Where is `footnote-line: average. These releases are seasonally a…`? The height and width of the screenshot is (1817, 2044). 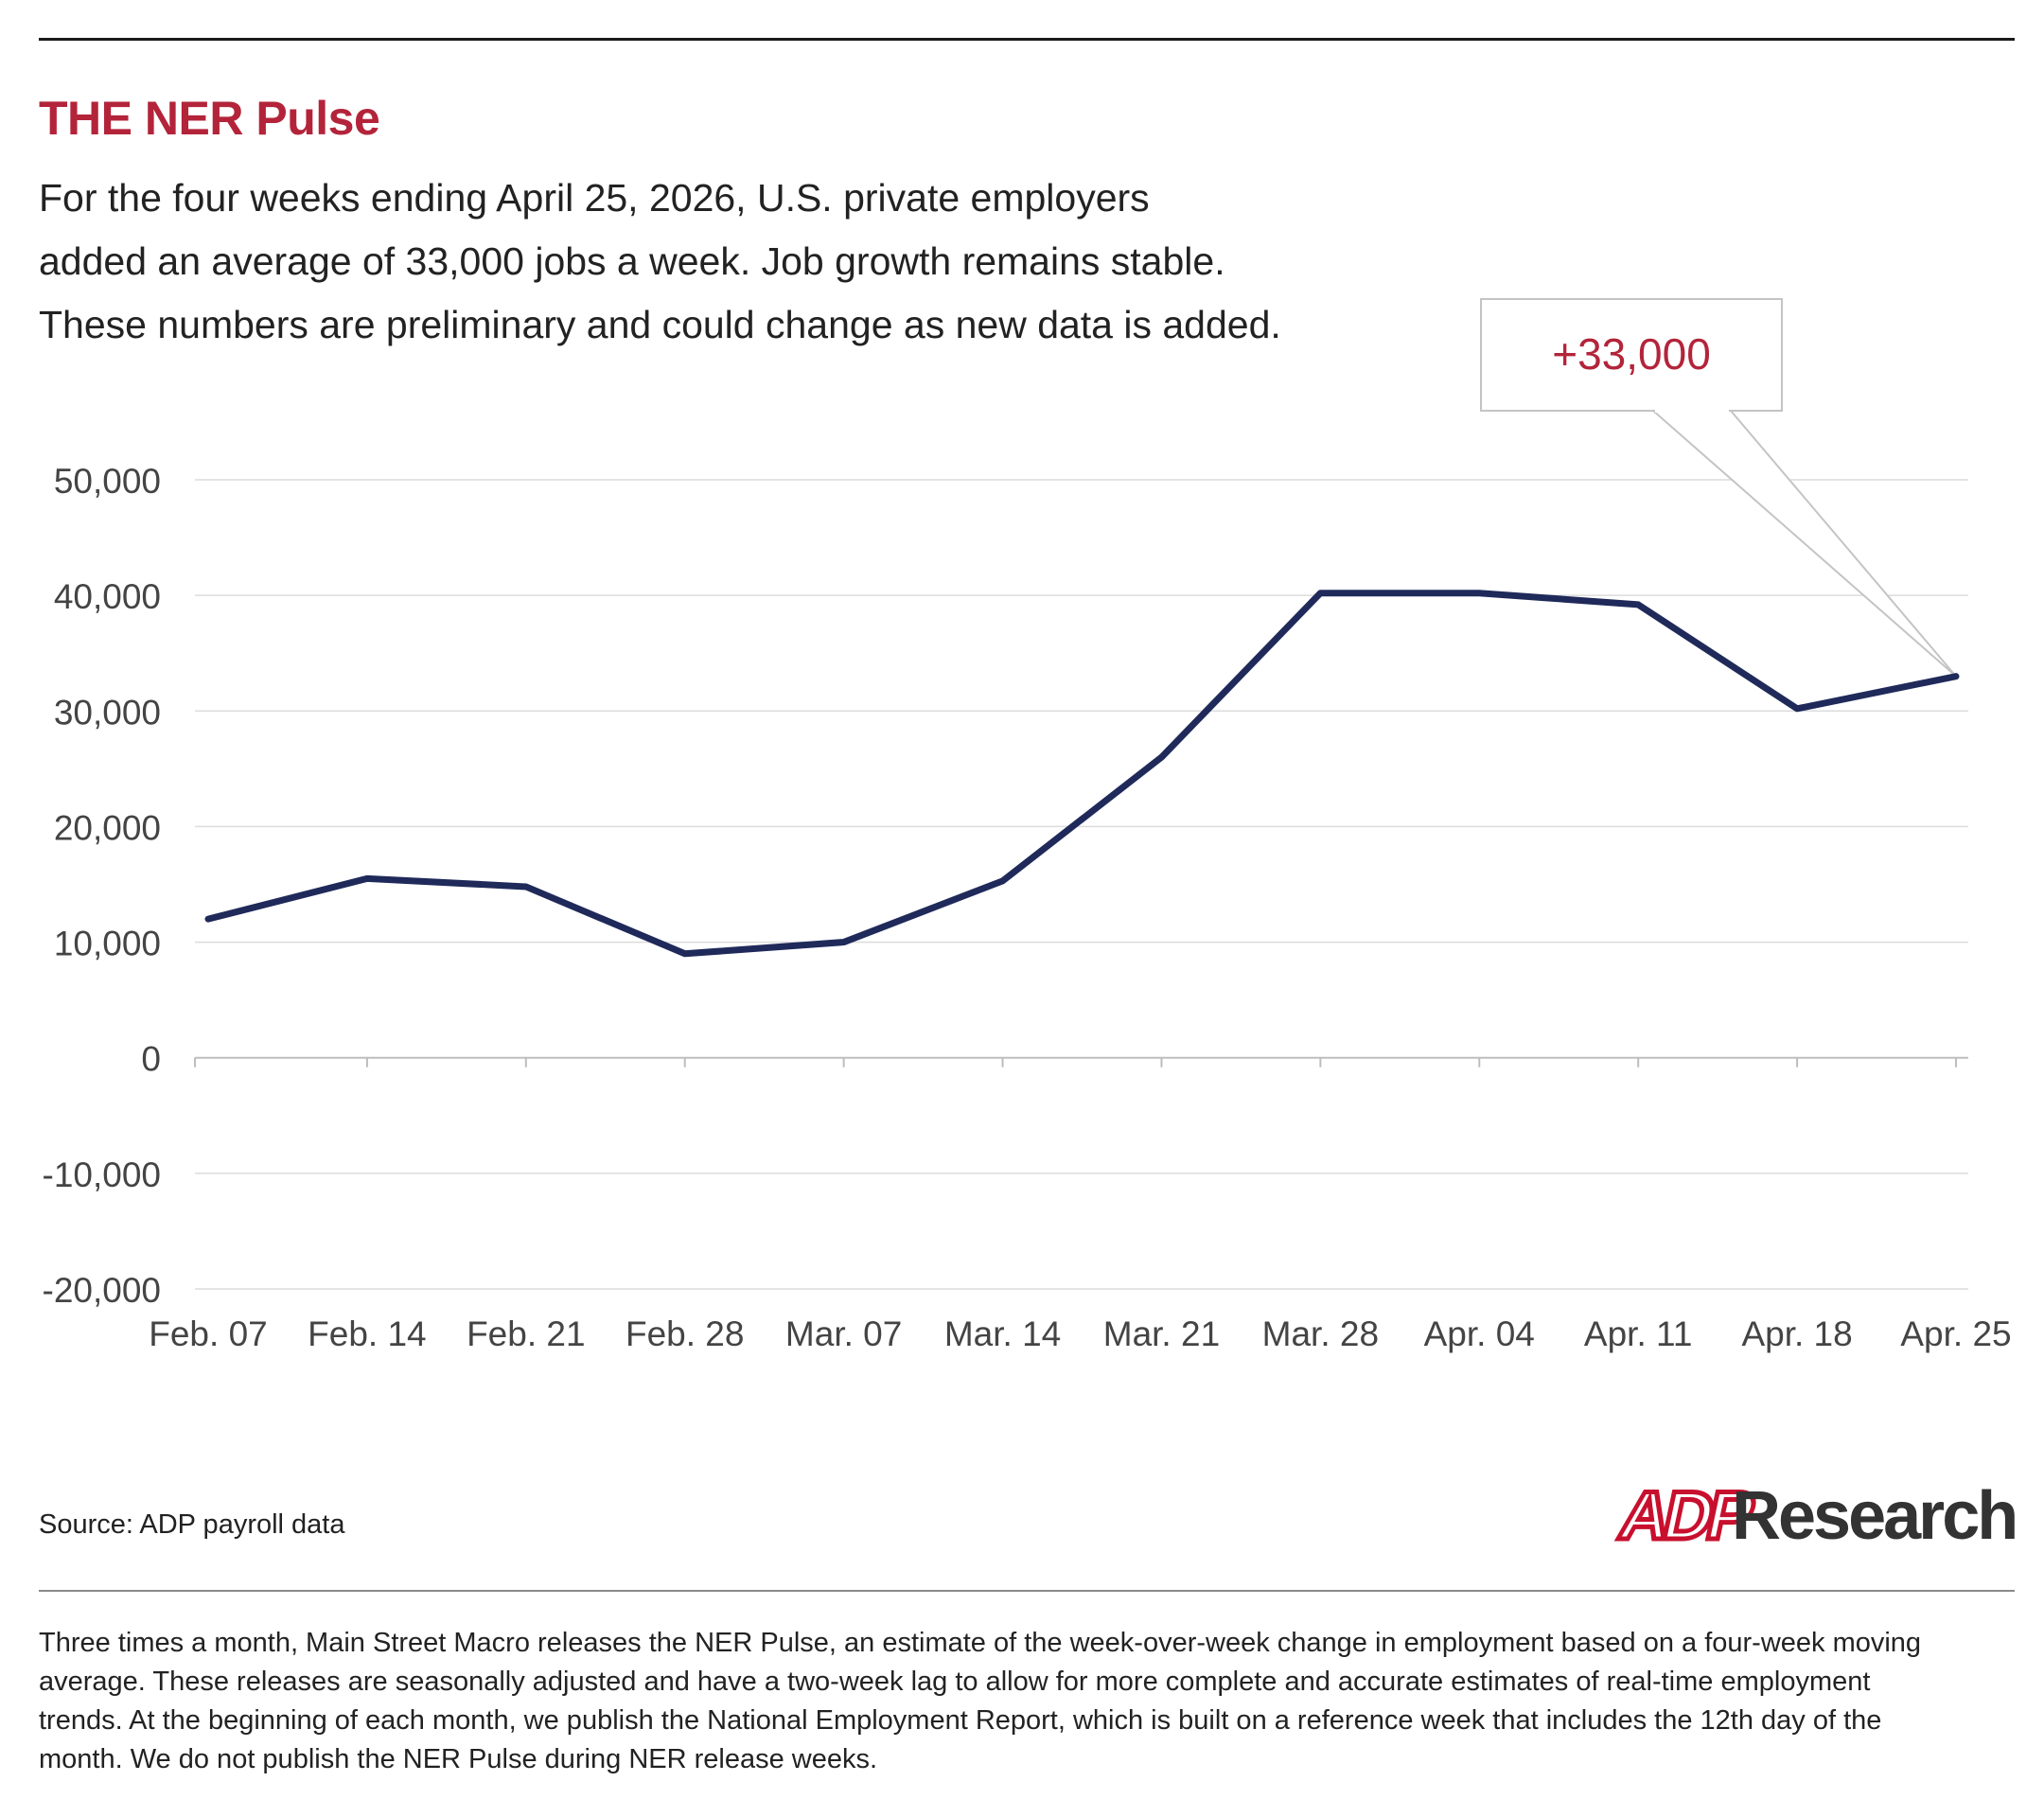
footnote-line: average. These releases are seasonally a… is located at coordinates (955, 1682).